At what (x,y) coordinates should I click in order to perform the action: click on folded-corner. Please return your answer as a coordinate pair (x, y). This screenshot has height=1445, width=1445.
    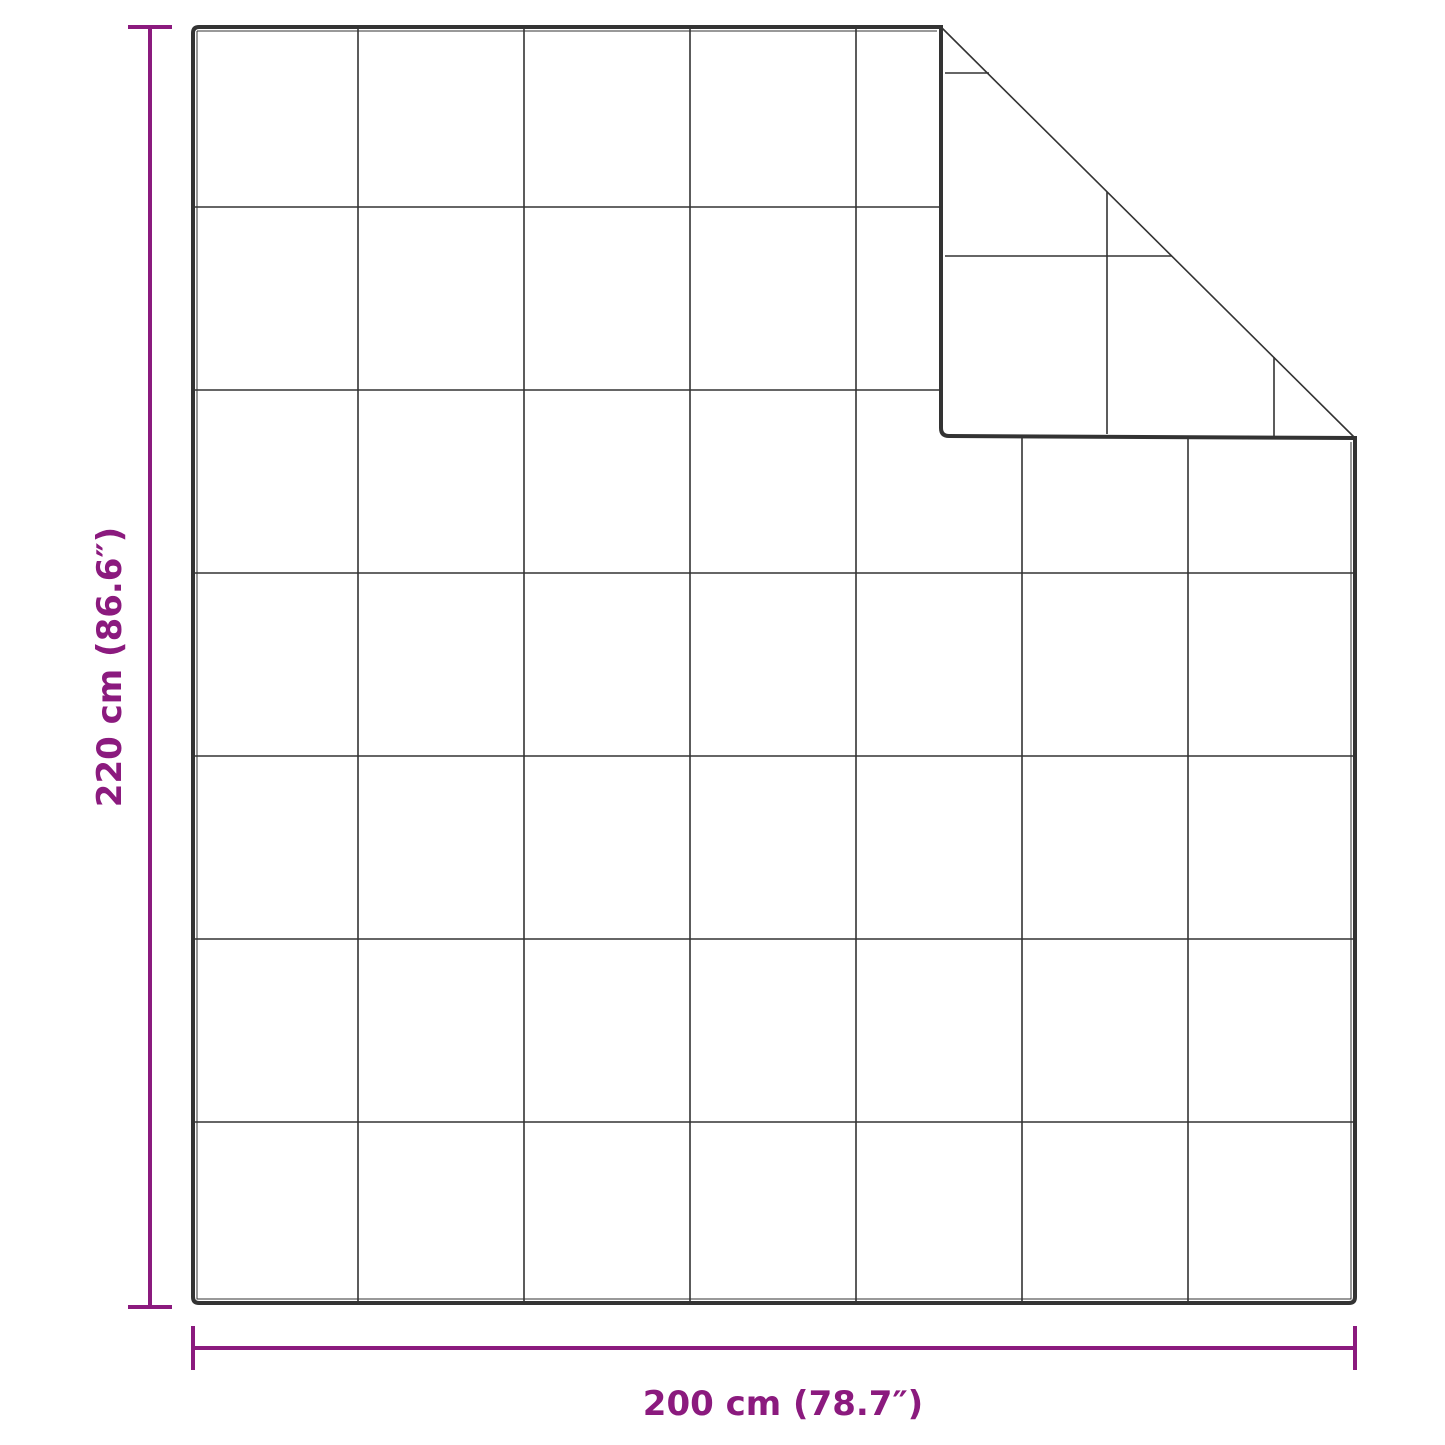
    Looking at the image, I should click on (1148, 232).